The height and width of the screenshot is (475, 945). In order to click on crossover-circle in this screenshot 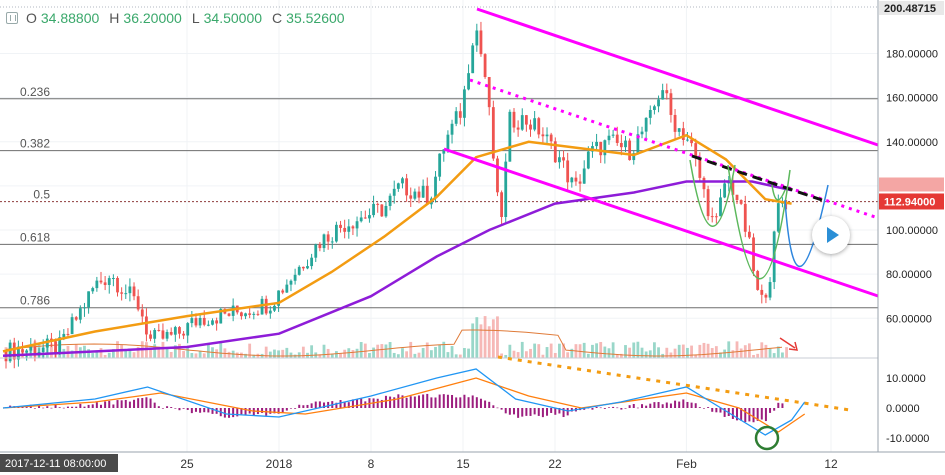, I will do `click(767, 438)`.